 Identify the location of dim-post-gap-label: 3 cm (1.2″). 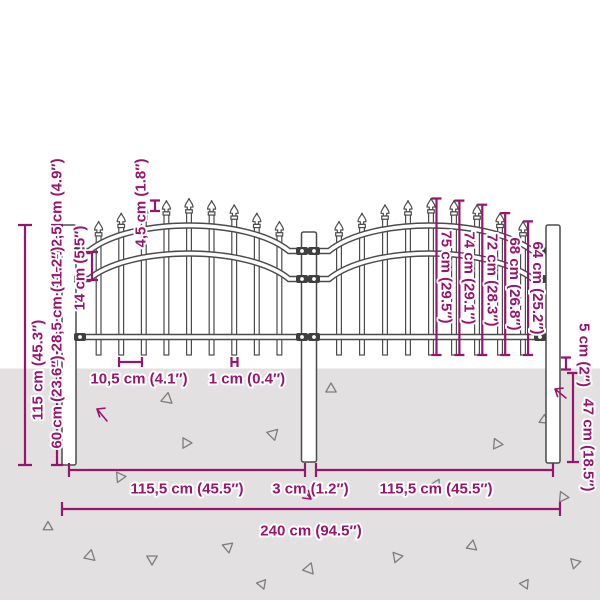
(310, 489).